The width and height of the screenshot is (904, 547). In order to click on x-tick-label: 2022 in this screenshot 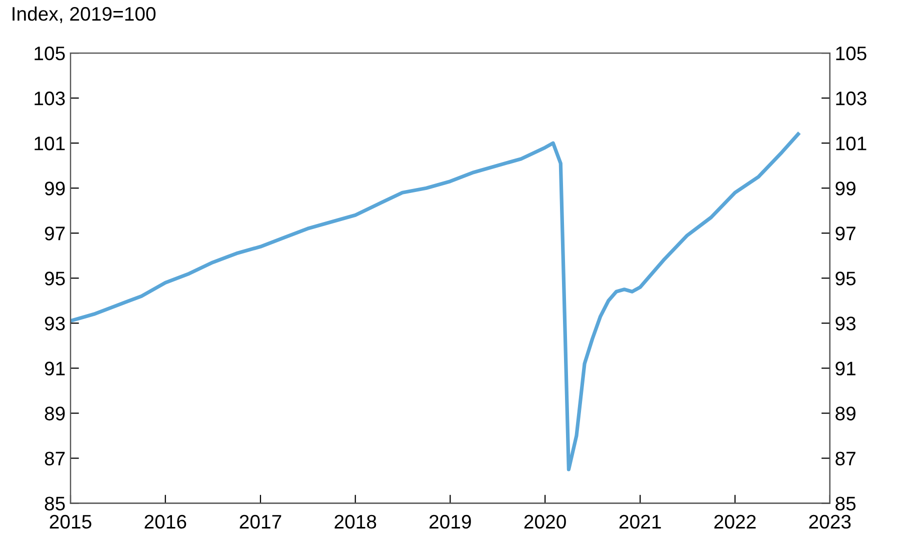, I will do `click(735, 521)`.